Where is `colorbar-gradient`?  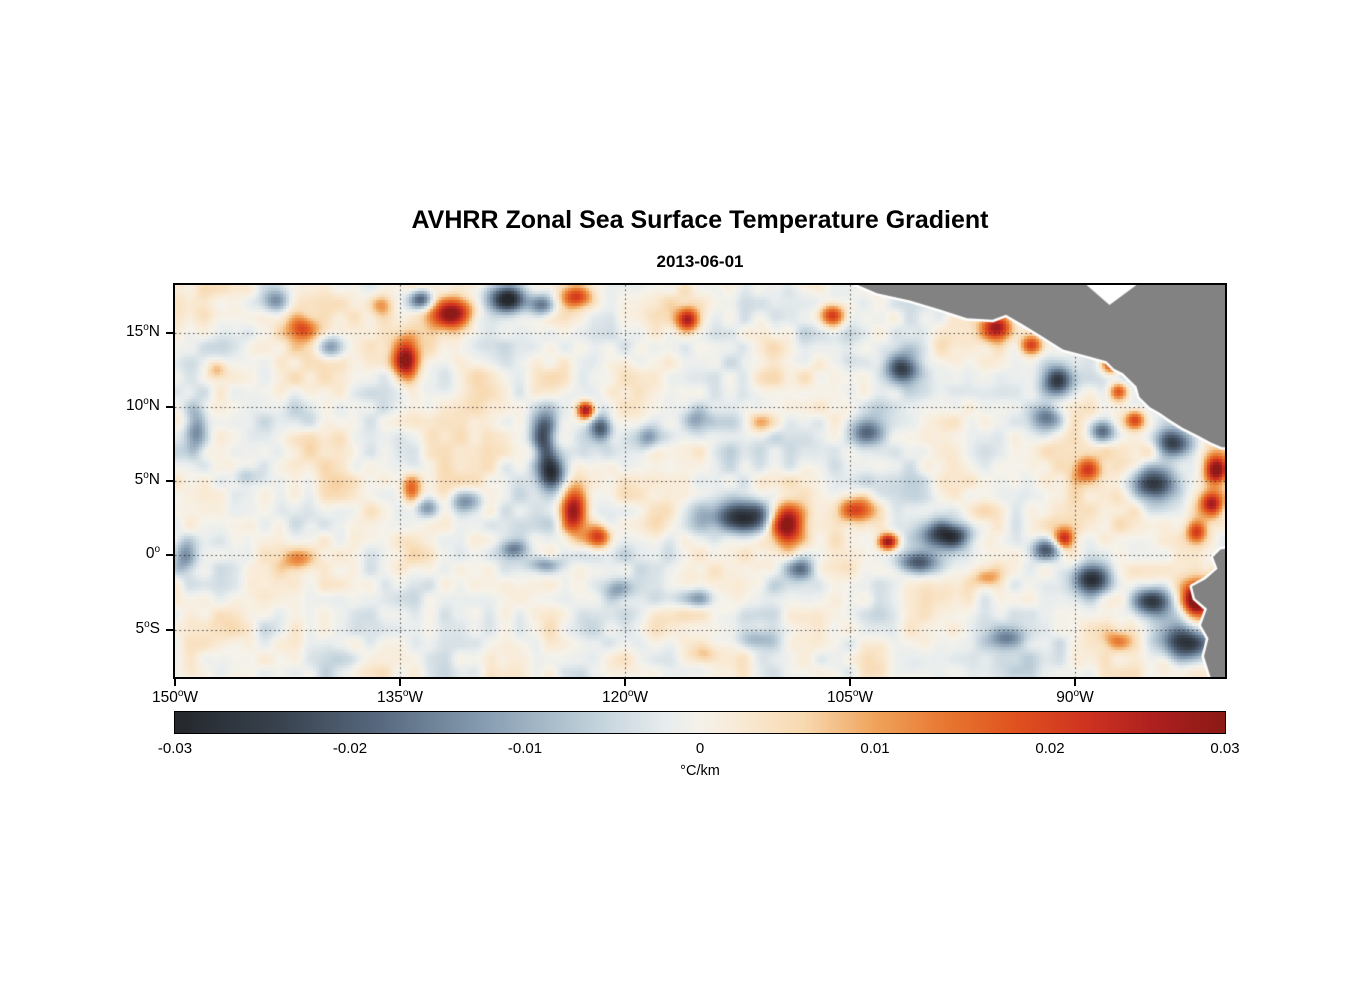
colorbar-gradient is located at coordinates (700, 722).